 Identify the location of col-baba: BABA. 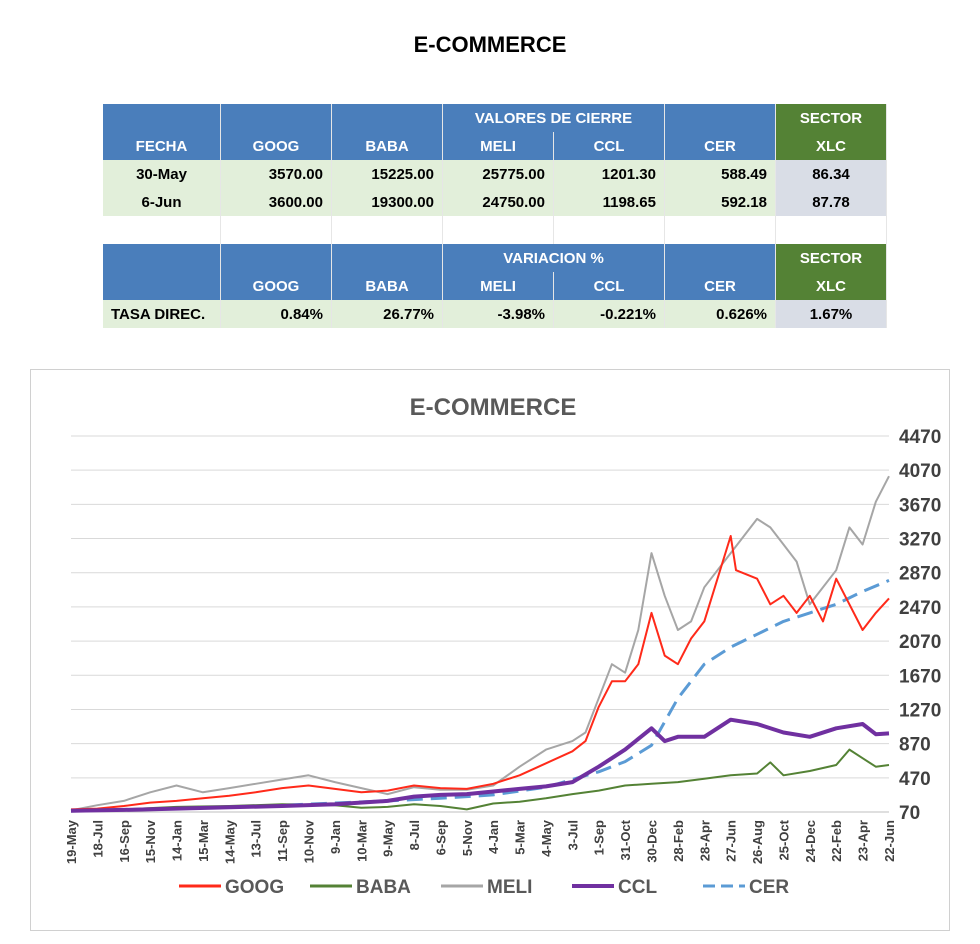
(387, 146).